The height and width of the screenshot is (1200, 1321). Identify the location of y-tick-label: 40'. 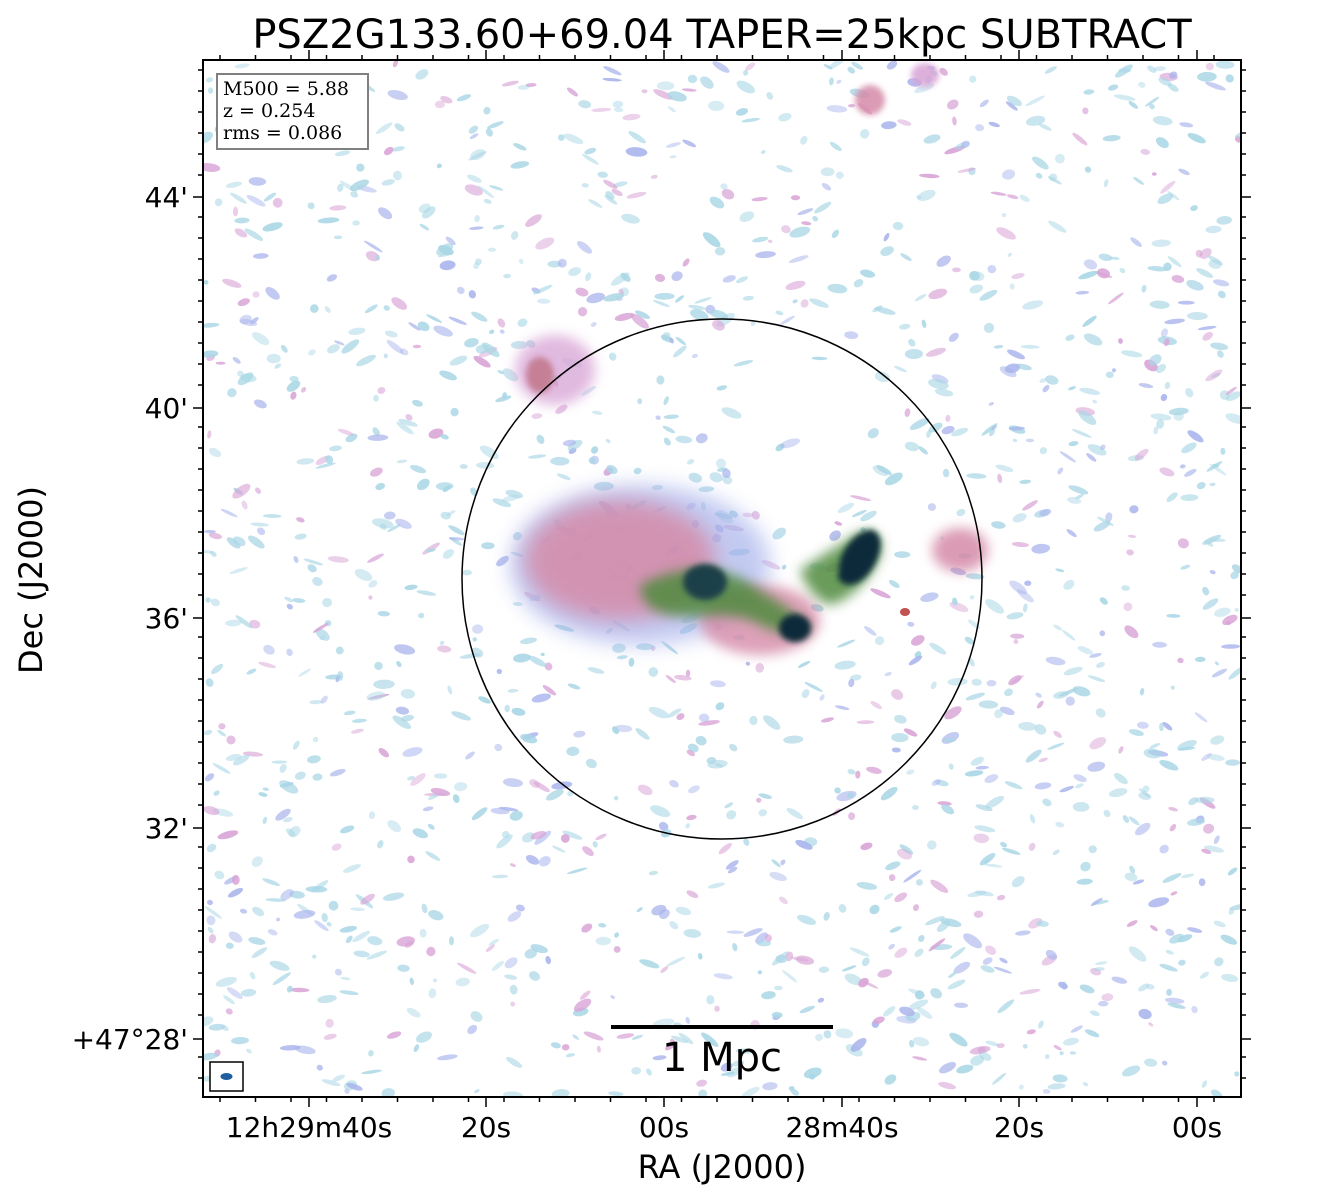
(166, 408).